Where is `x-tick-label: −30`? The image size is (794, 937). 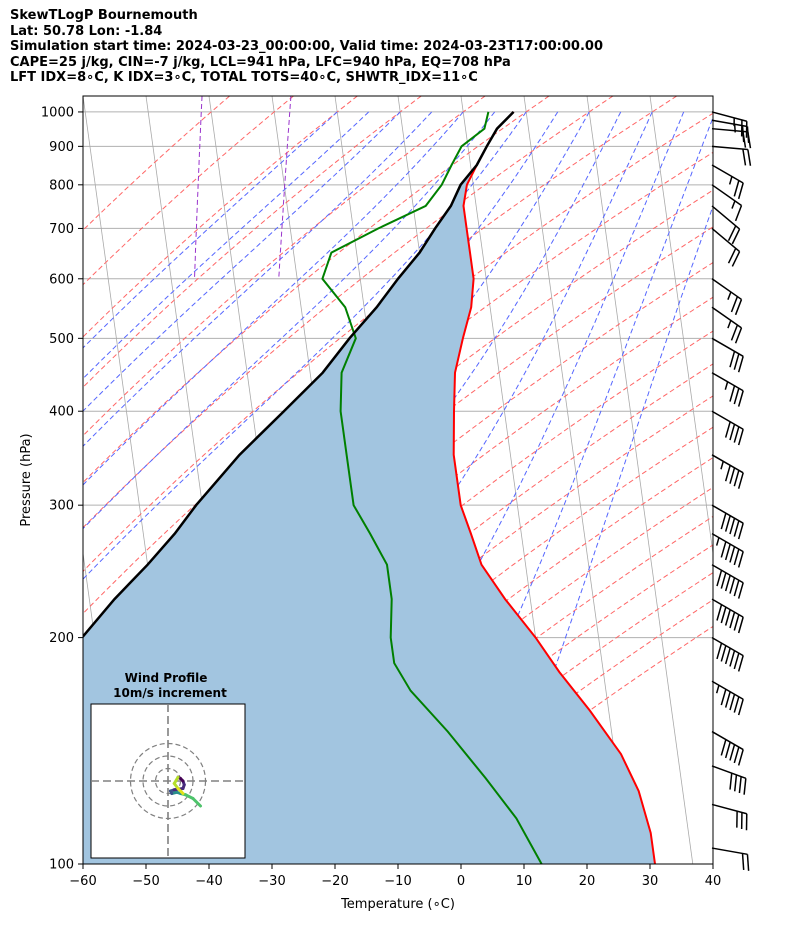 x-tick-label: −30 is located at coordinates (271, 881).